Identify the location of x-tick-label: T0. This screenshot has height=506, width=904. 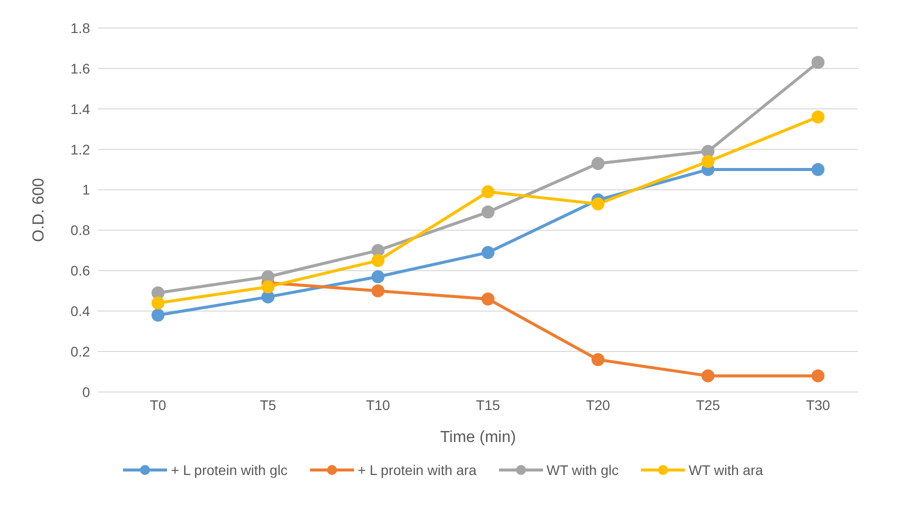
(158, 404).